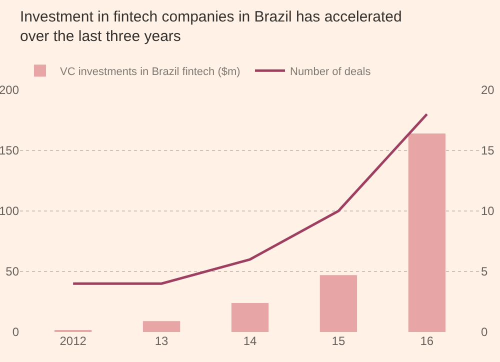 The height and width of the screenshot is (362, 500). I want to click on y-tick-label: 100, so click(10, 211).